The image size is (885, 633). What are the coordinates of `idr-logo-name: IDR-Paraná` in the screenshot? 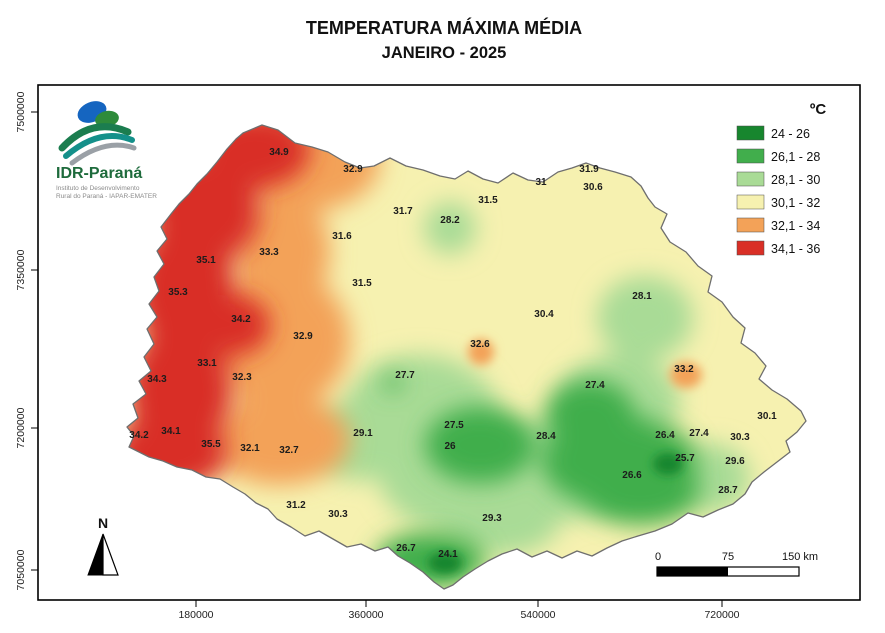 It's located at (99, 173).